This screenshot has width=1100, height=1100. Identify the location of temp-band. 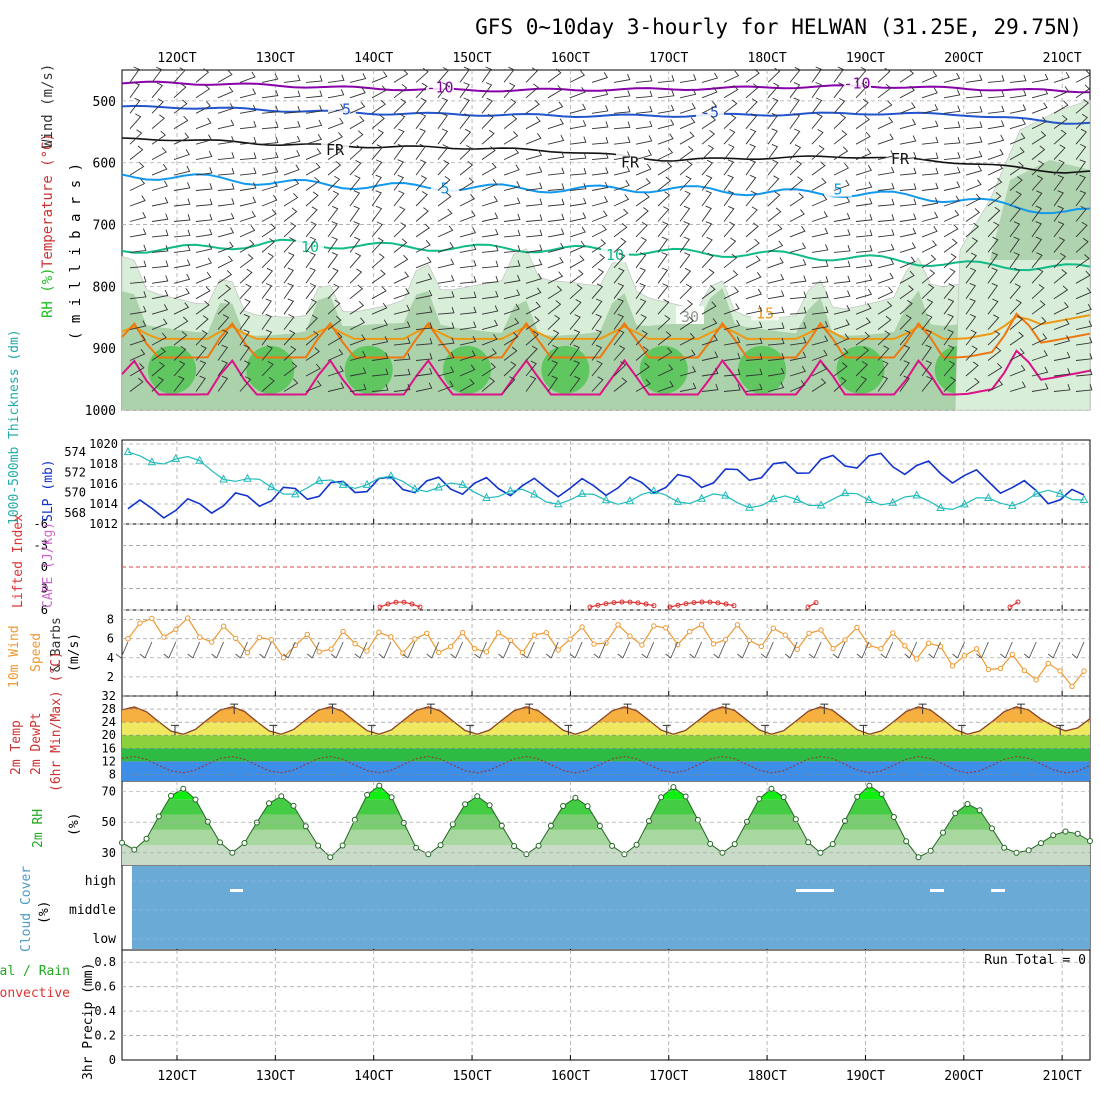
(606, 729).